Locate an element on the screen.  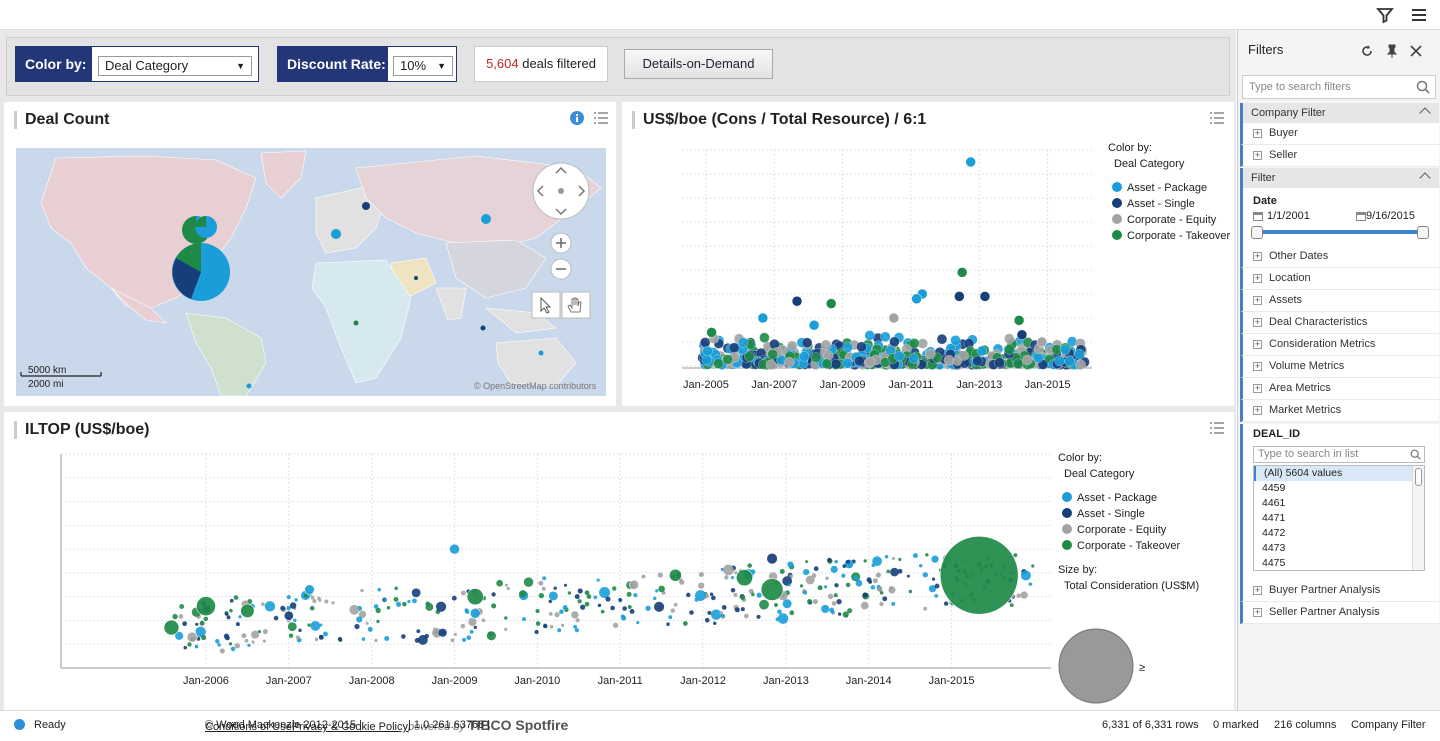
list-item-all: (All) 5604 values is located at coordinates (1339, 473).